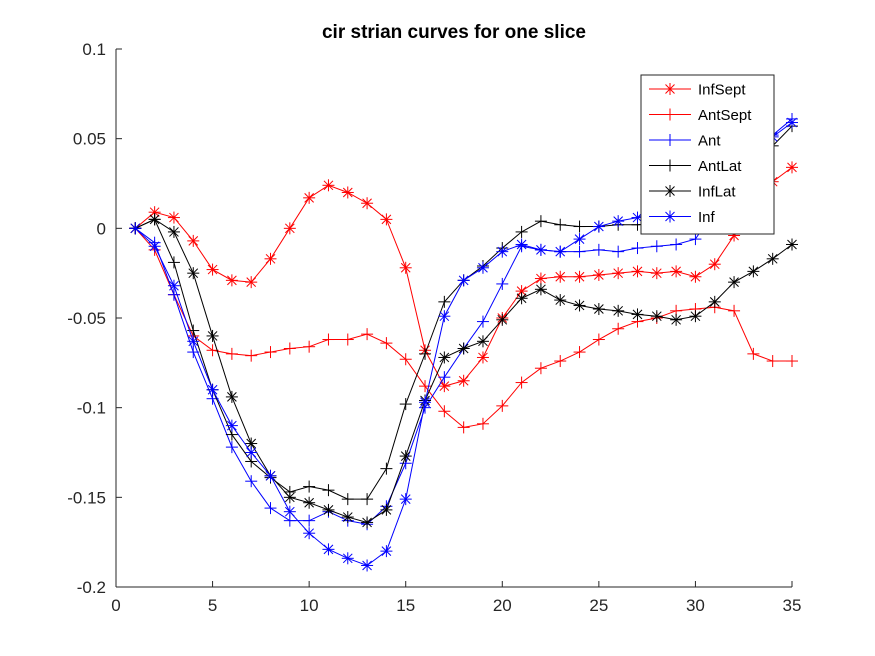 This screenshot has width=875, height=656. Describe the element at coordinates (94, 49) in the screenshot. I see `y-tick-label: 0.1` at that location.